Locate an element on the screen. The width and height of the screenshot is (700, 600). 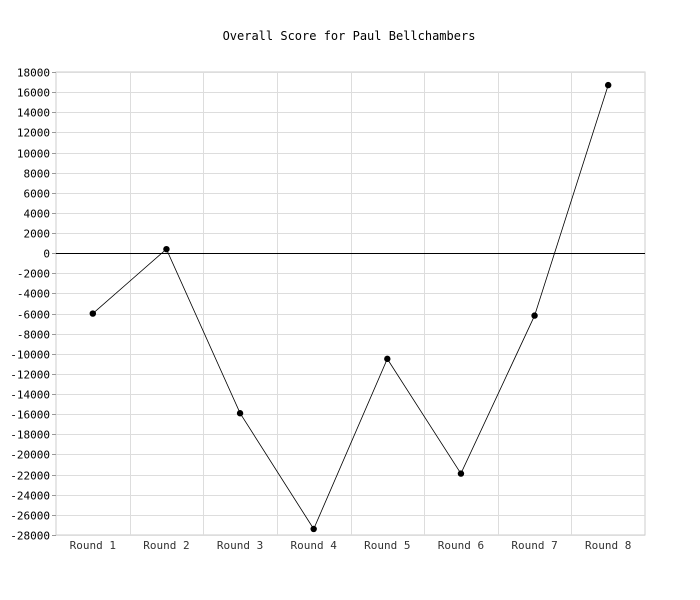
y-tick-label: 2000 is located at coordinates (37, 234).